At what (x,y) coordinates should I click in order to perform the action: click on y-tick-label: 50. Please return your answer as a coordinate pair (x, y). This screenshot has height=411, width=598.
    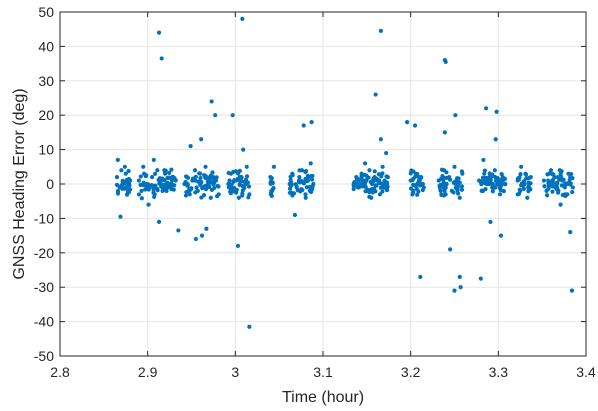
    Looking at the image, I should click on (46, 12).